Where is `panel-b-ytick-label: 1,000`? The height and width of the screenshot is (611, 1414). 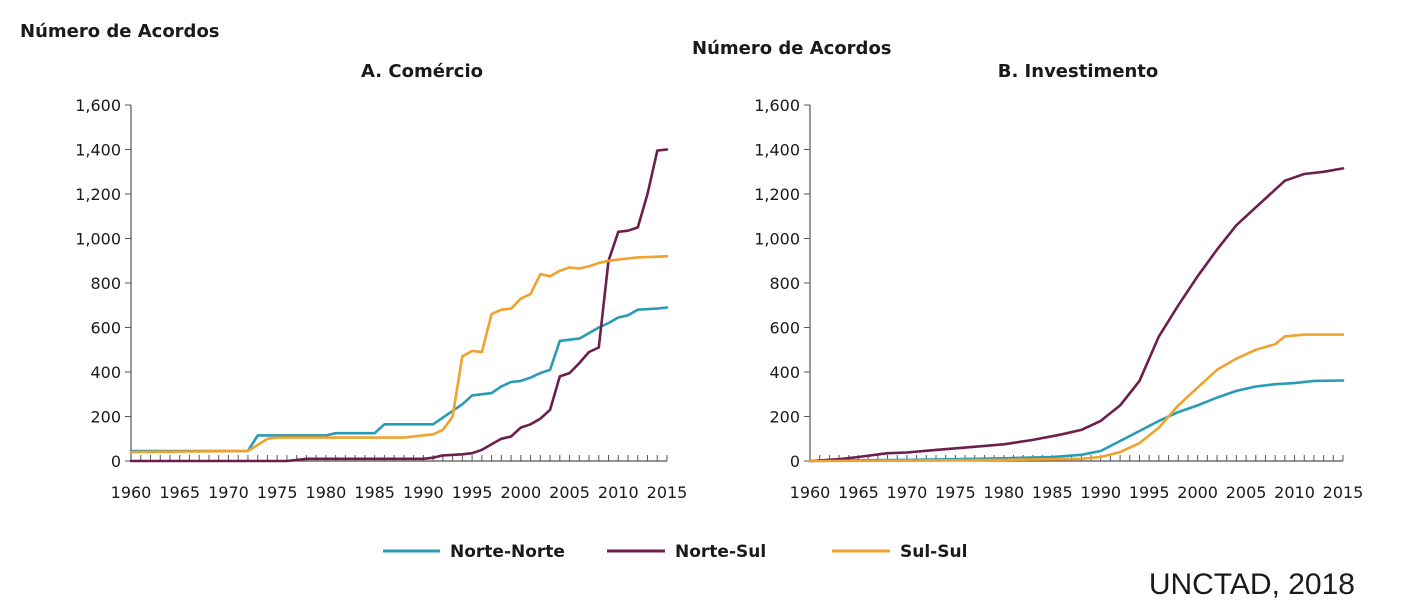 panel-b-ytick-label: 1,000 is located at coordinates (777, 239).